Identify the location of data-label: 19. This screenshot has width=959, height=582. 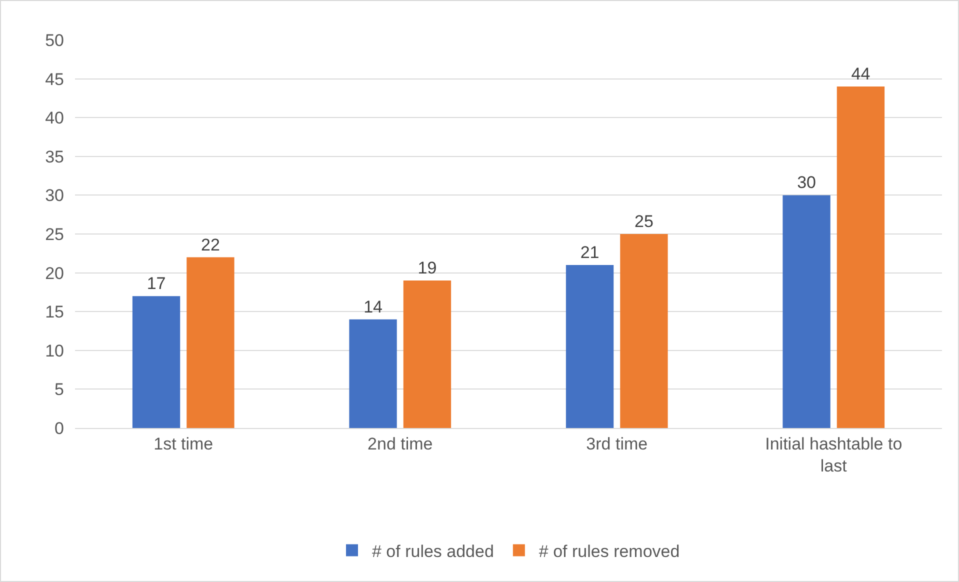
(427, 268).